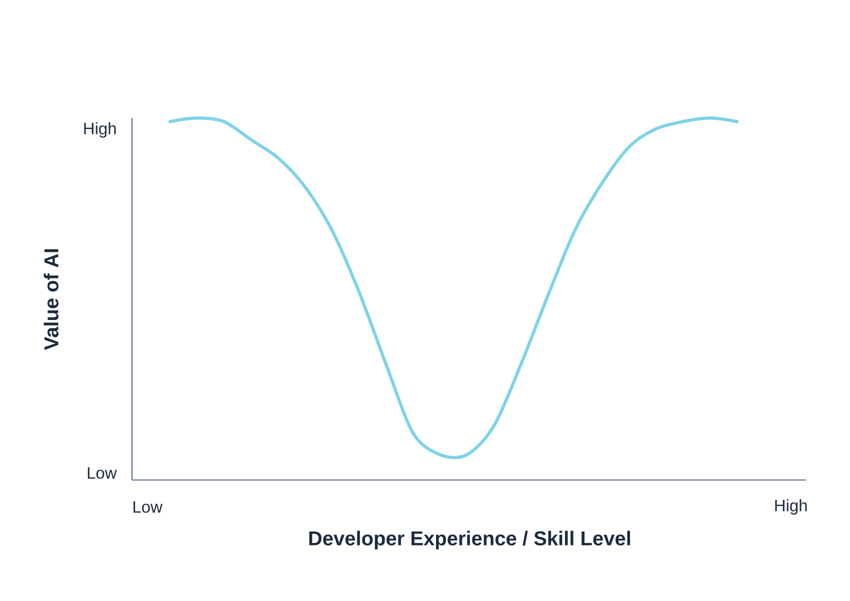 Image resolution: width=850 pixels, height=601 pixels. What do you see at coordinates (469, 540) in the screenshot?
I see `x-axis-title: Developer Experience / Skill Level` at bounding box center [469, 540].